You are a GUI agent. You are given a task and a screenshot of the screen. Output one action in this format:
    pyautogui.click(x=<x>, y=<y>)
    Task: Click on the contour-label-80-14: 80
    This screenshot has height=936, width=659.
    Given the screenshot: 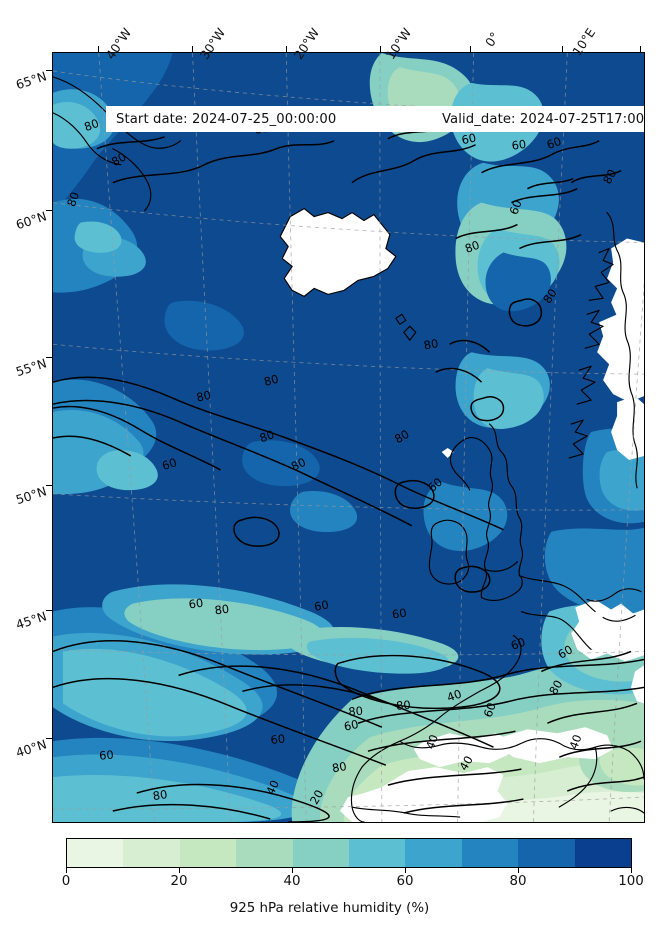 What is the action you would take?
    pyautogui.click(x=271, y=380)
    